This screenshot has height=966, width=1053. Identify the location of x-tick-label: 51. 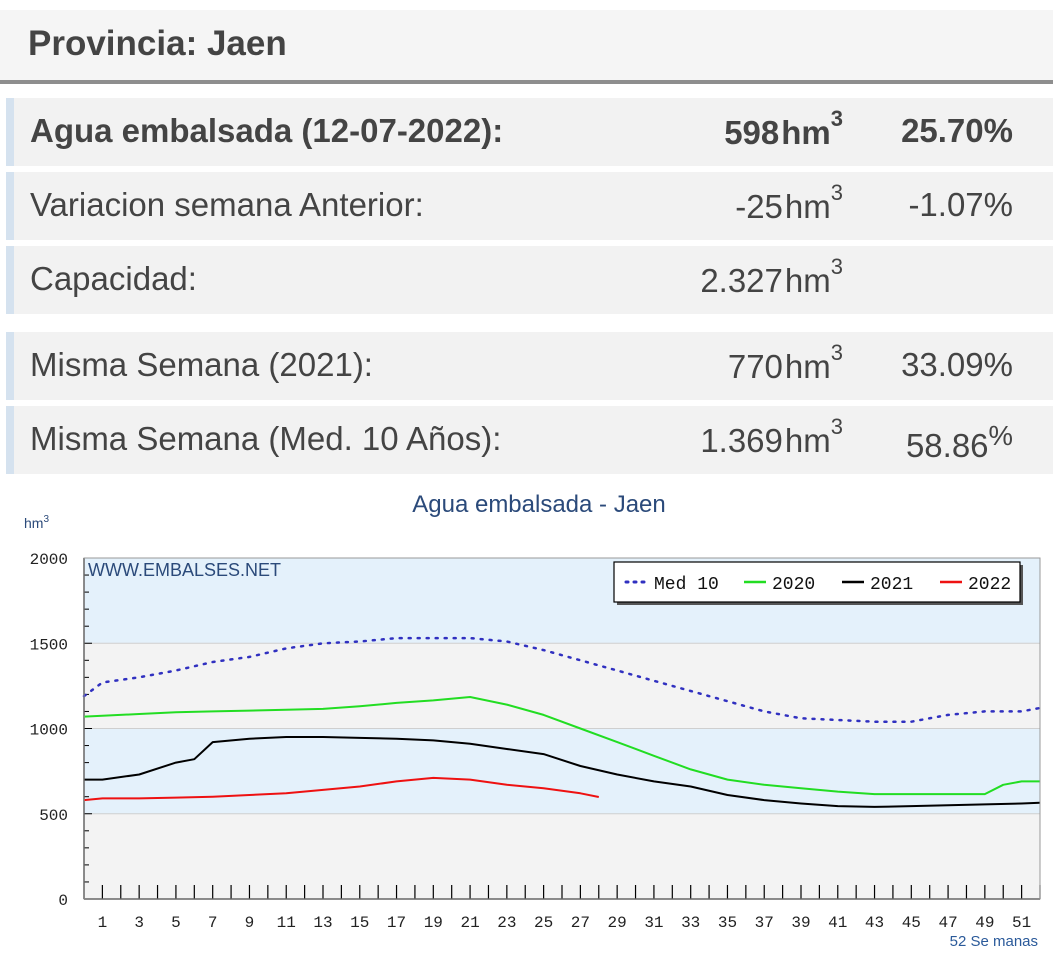
(1021, 923).